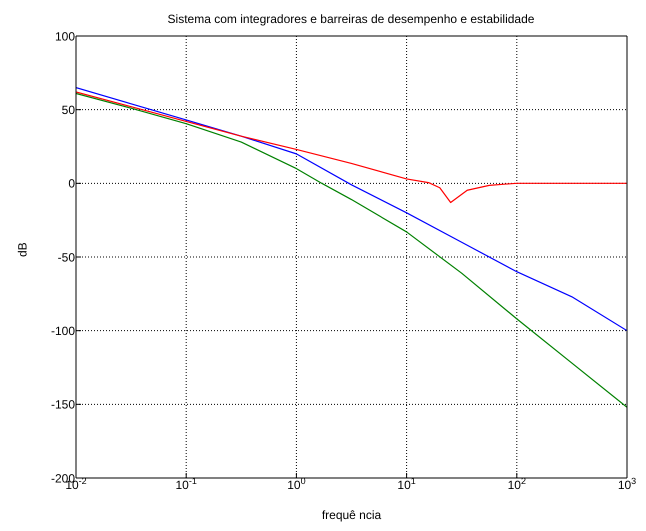  I want to click on y-axis-title: dB, so click(22, 249).